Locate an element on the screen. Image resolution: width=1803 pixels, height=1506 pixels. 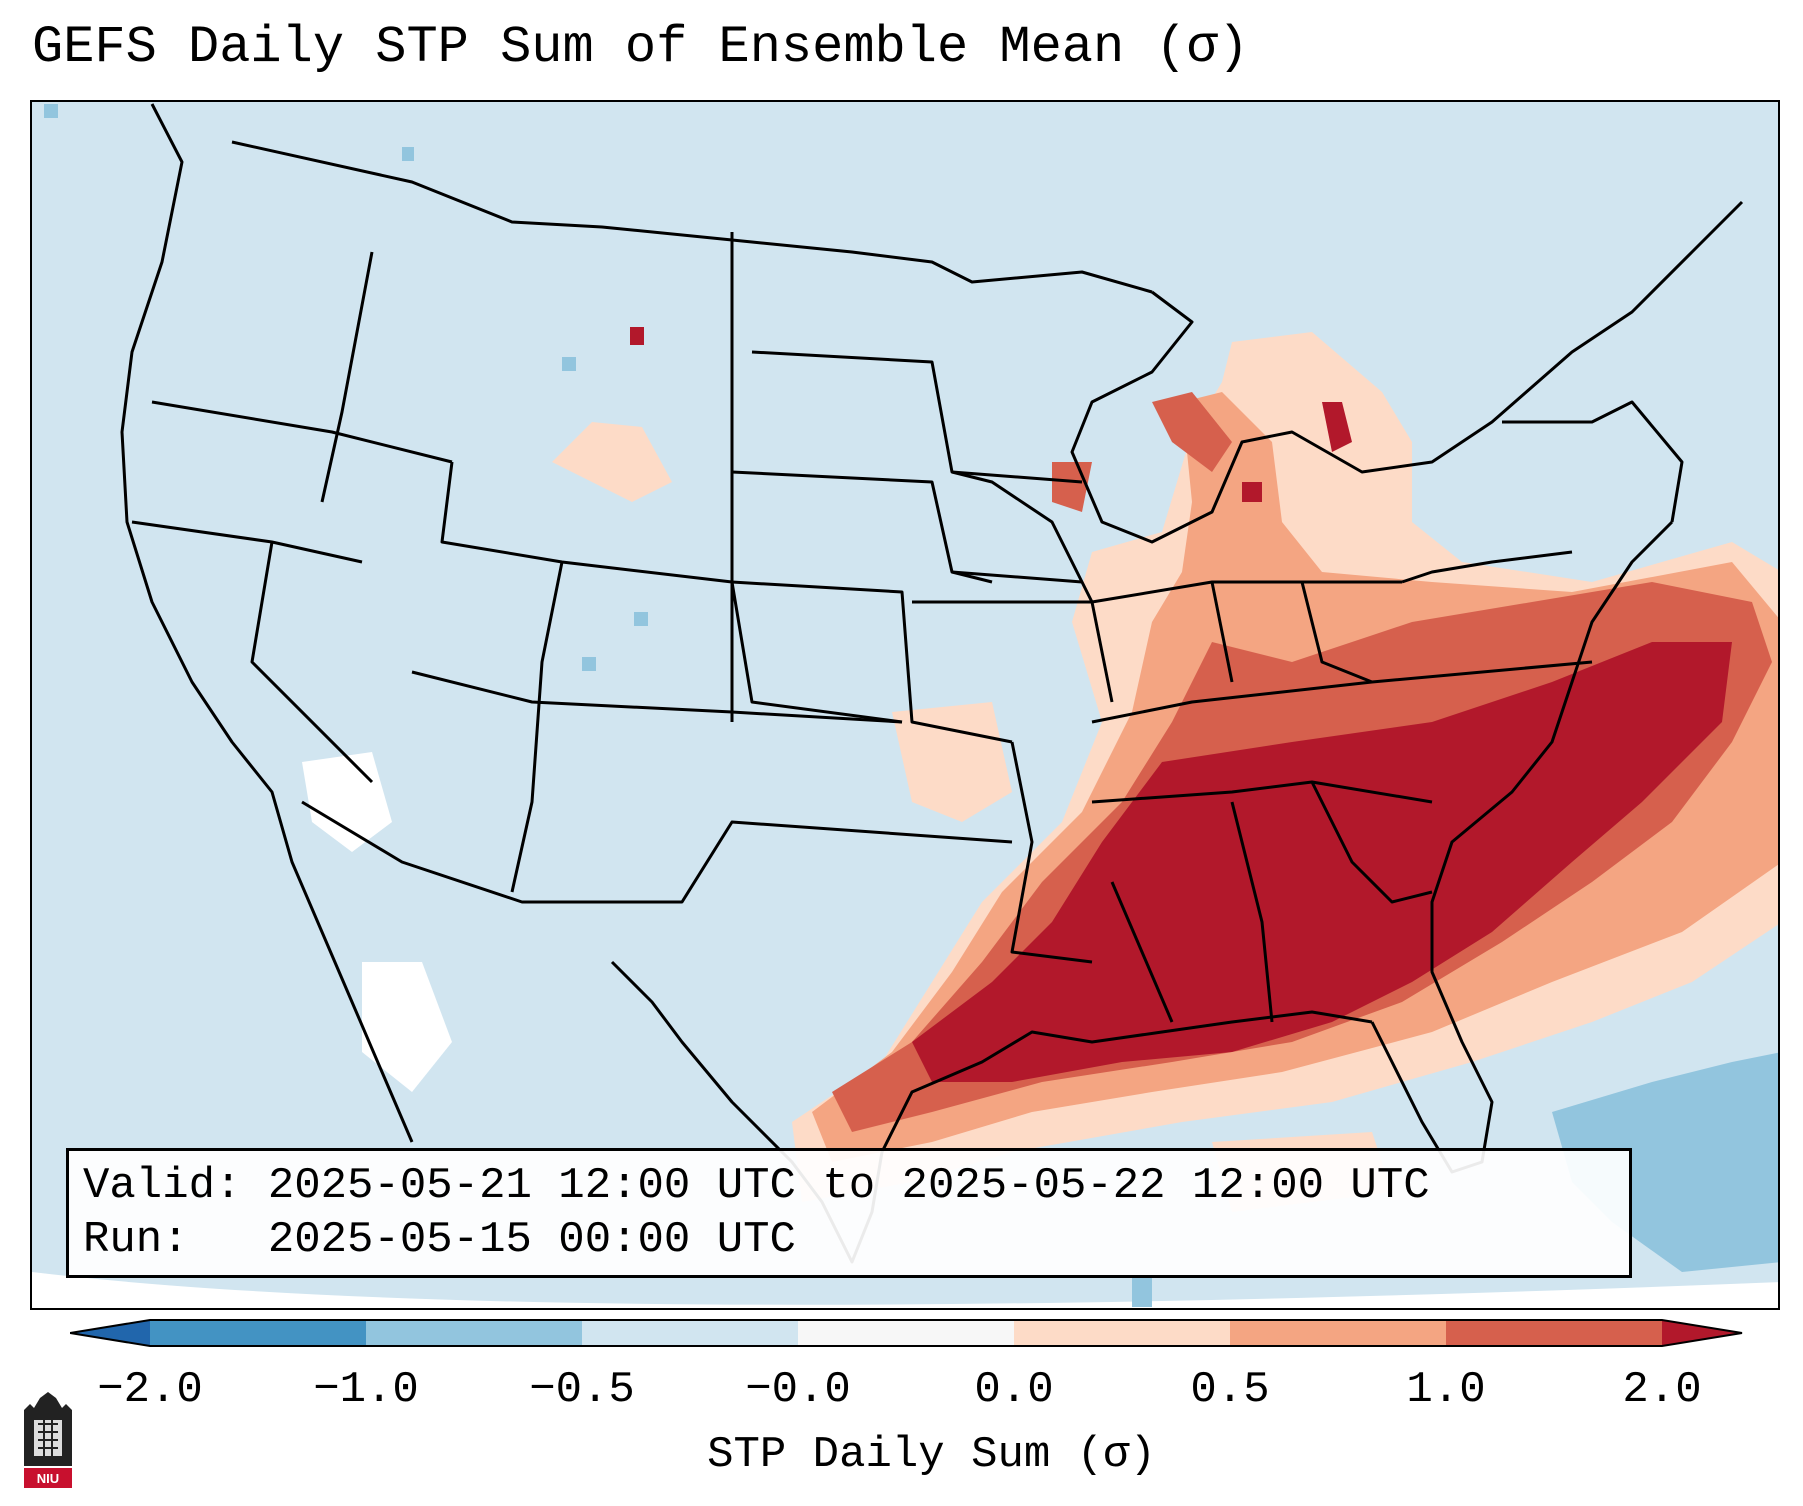
colorbar-label: STP Daily Sum (σ) is located at coordinates (931, 1455).